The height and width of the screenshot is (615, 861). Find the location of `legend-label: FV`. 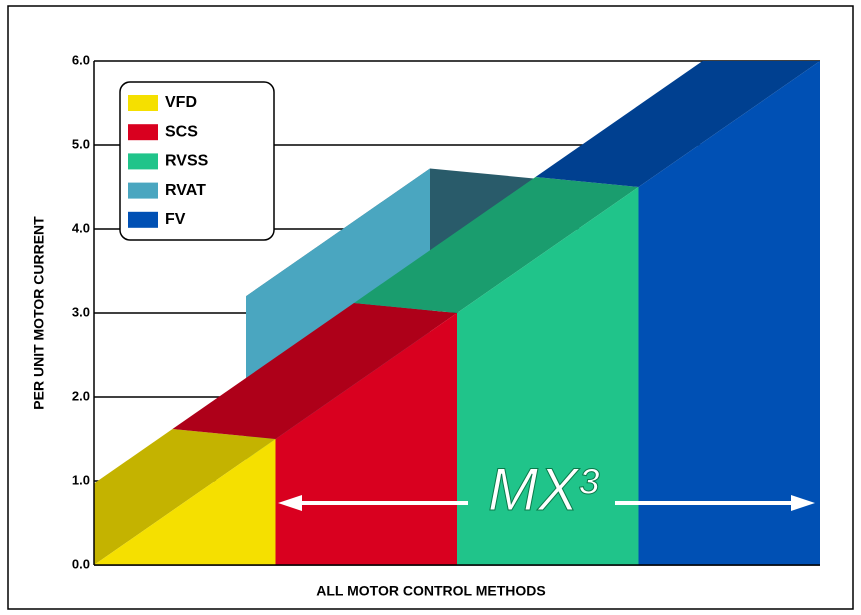

legend-label: FV is located at coordinates (175, 219).